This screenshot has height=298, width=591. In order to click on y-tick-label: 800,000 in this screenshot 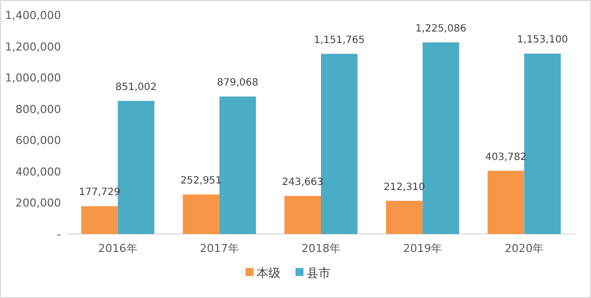, I will do `click(38, 109)`.